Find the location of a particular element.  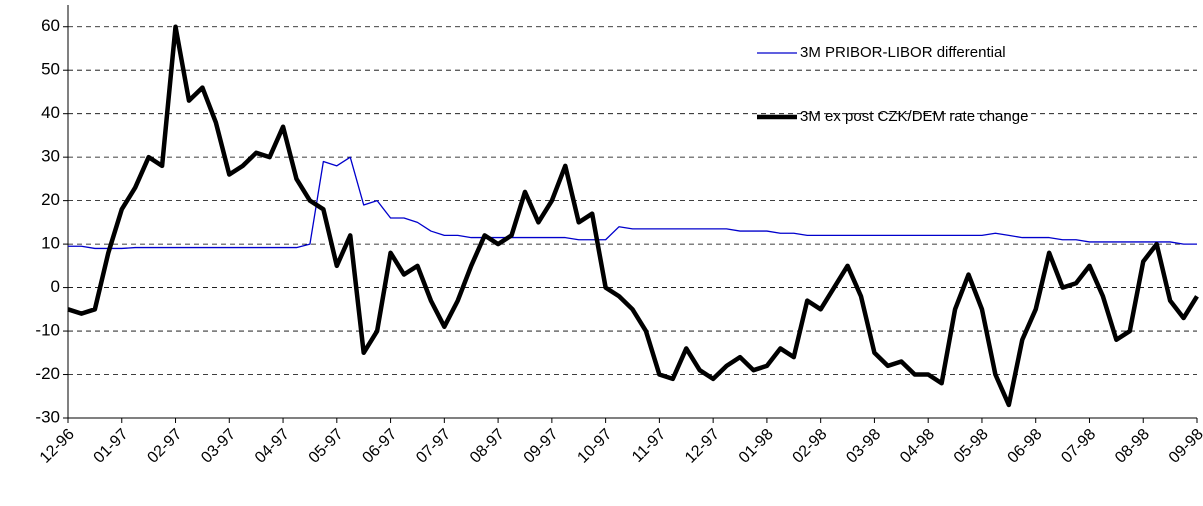

x-tick-label: 03-97 is located at coordinates (218, 446).